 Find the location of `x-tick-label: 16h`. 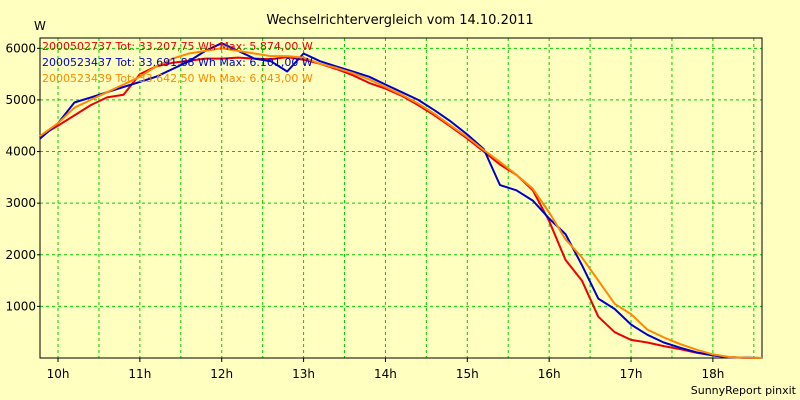

x-tick-label: 16h is located at coordinates (549, 374).